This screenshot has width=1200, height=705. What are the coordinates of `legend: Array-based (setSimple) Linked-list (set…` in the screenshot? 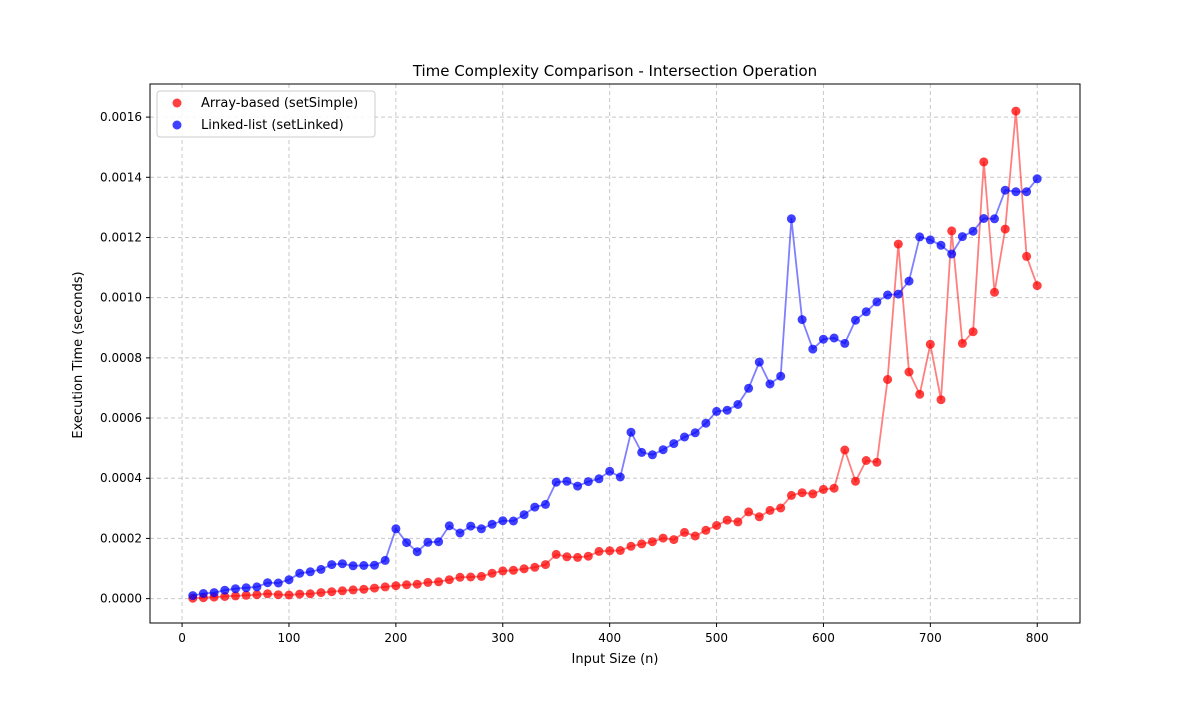 It's located at (266, 114).